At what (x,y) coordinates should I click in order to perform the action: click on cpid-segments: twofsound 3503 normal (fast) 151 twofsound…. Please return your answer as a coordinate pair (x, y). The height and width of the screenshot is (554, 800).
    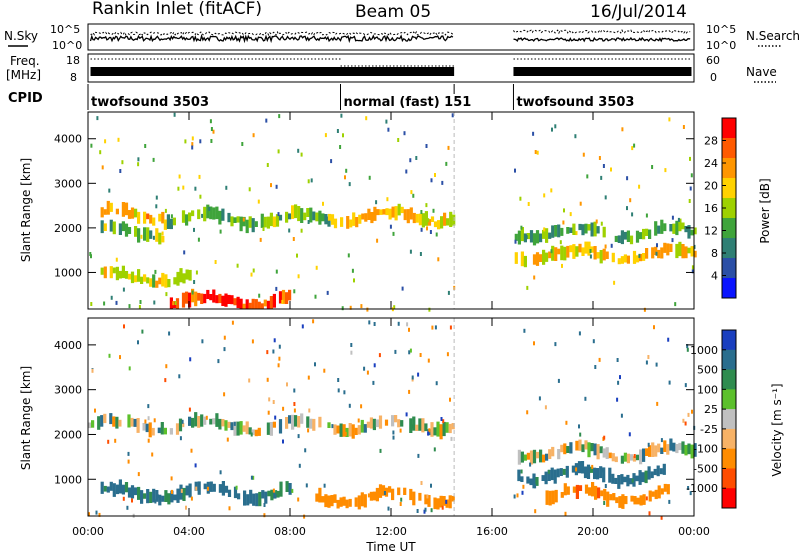
    Looking at the image, I should click on (360, 97).